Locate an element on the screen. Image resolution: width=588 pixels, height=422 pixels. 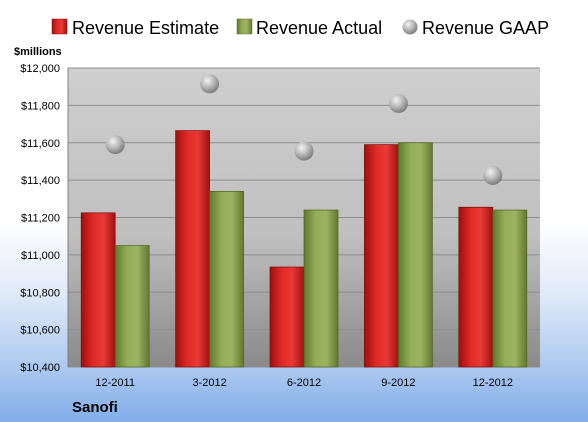
y-tick-label: $11,600 is located at coordinates (40, 144).